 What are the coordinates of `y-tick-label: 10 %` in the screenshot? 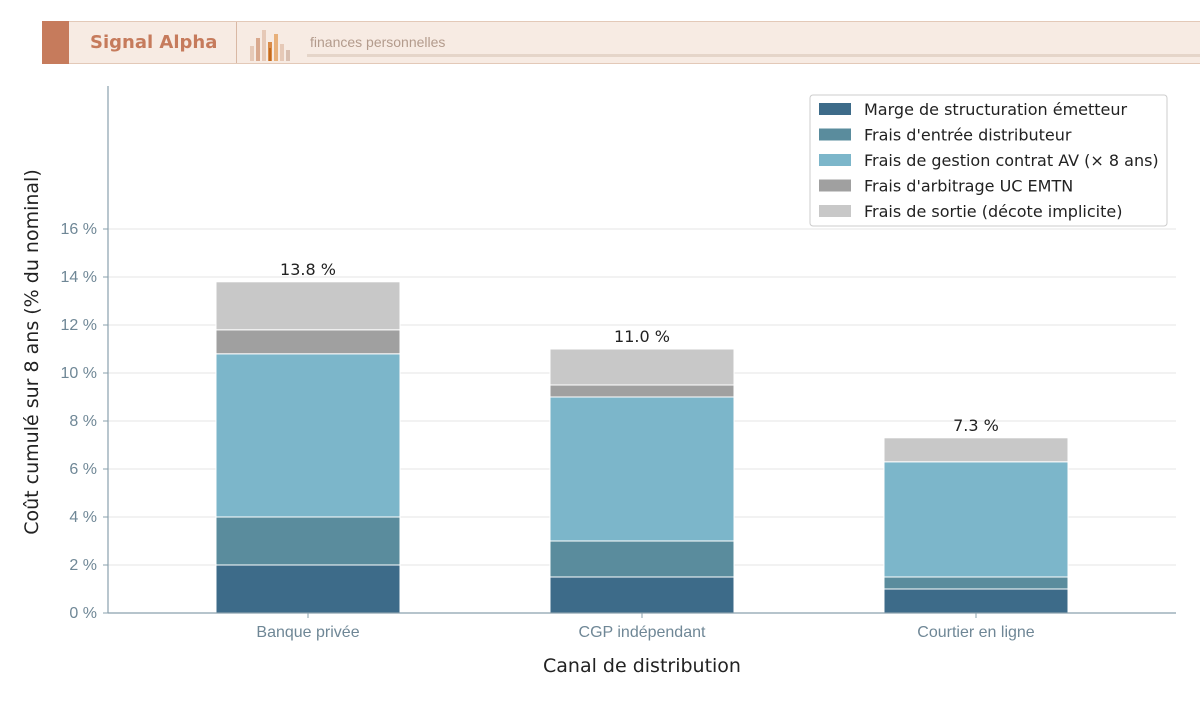 It's located at (79, 373).